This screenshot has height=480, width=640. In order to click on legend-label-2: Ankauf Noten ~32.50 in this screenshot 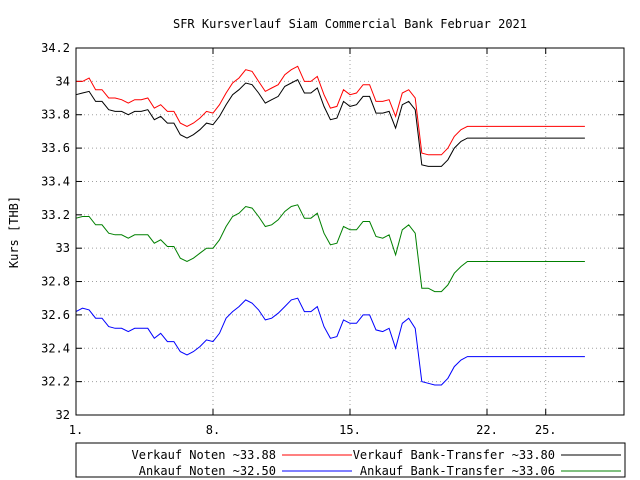, I will do `click(207, 471)`.